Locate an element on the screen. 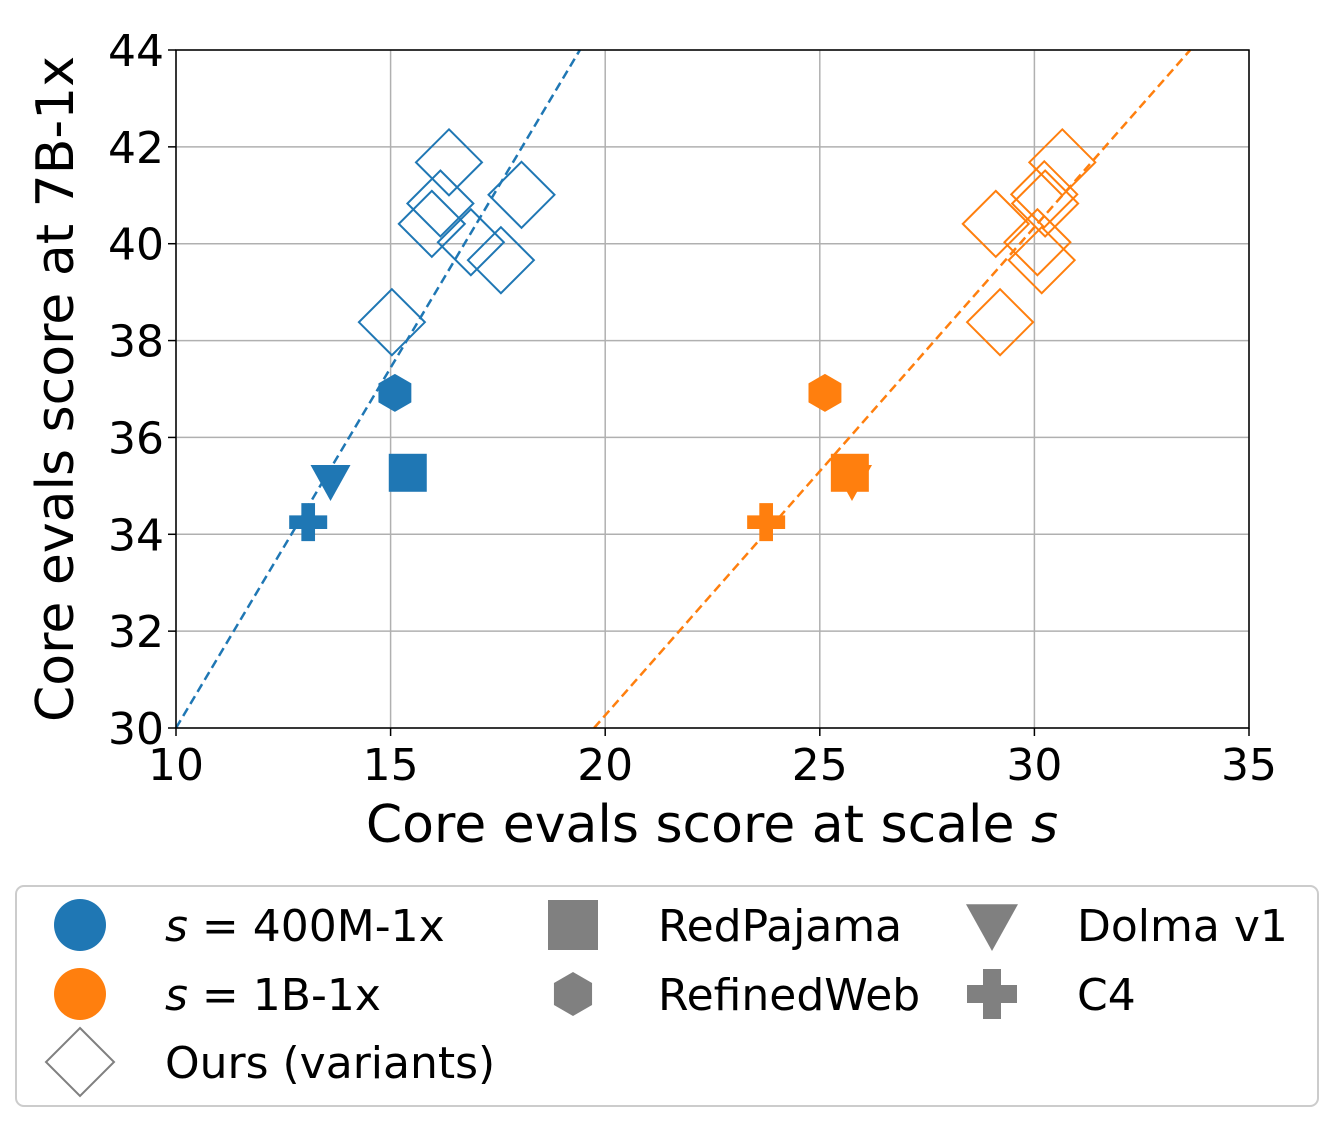  x-tick-label: 25 is located at coordinates (820, 765).